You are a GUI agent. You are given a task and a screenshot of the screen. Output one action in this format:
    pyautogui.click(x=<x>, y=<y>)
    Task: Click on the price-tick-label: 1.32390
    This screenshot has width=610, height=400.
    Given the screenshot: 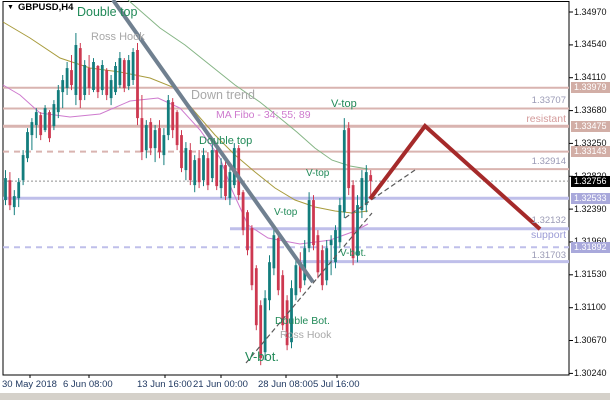 What is the action you would take?
    pyautogui.click(x=590, y=208)
    